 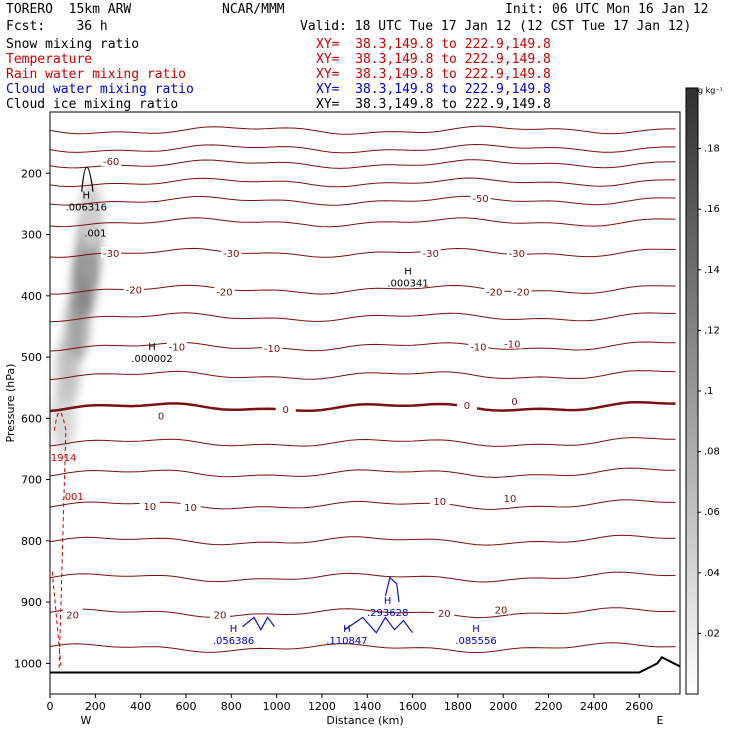 What do you see at coordinates (28, 663) in the screenshot?
I see `y-tick-label-8: 1000` at bounding box center [28, 663].